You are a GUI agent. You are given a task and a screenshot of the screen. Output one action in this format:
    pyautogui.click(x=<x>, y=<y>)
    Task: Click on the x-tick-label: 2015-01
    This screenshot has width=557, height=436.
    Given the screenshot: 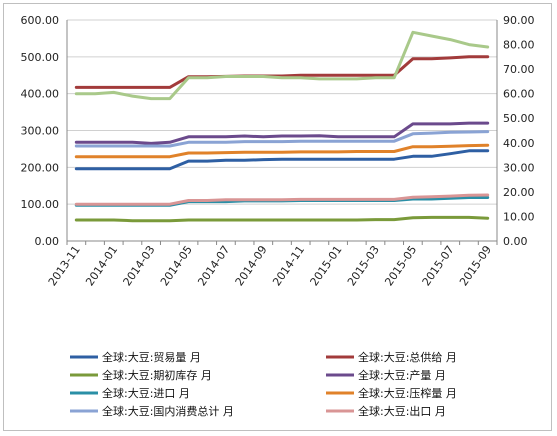 What is the action you would take?
    pyautogui.click(x=326, y=265)
    